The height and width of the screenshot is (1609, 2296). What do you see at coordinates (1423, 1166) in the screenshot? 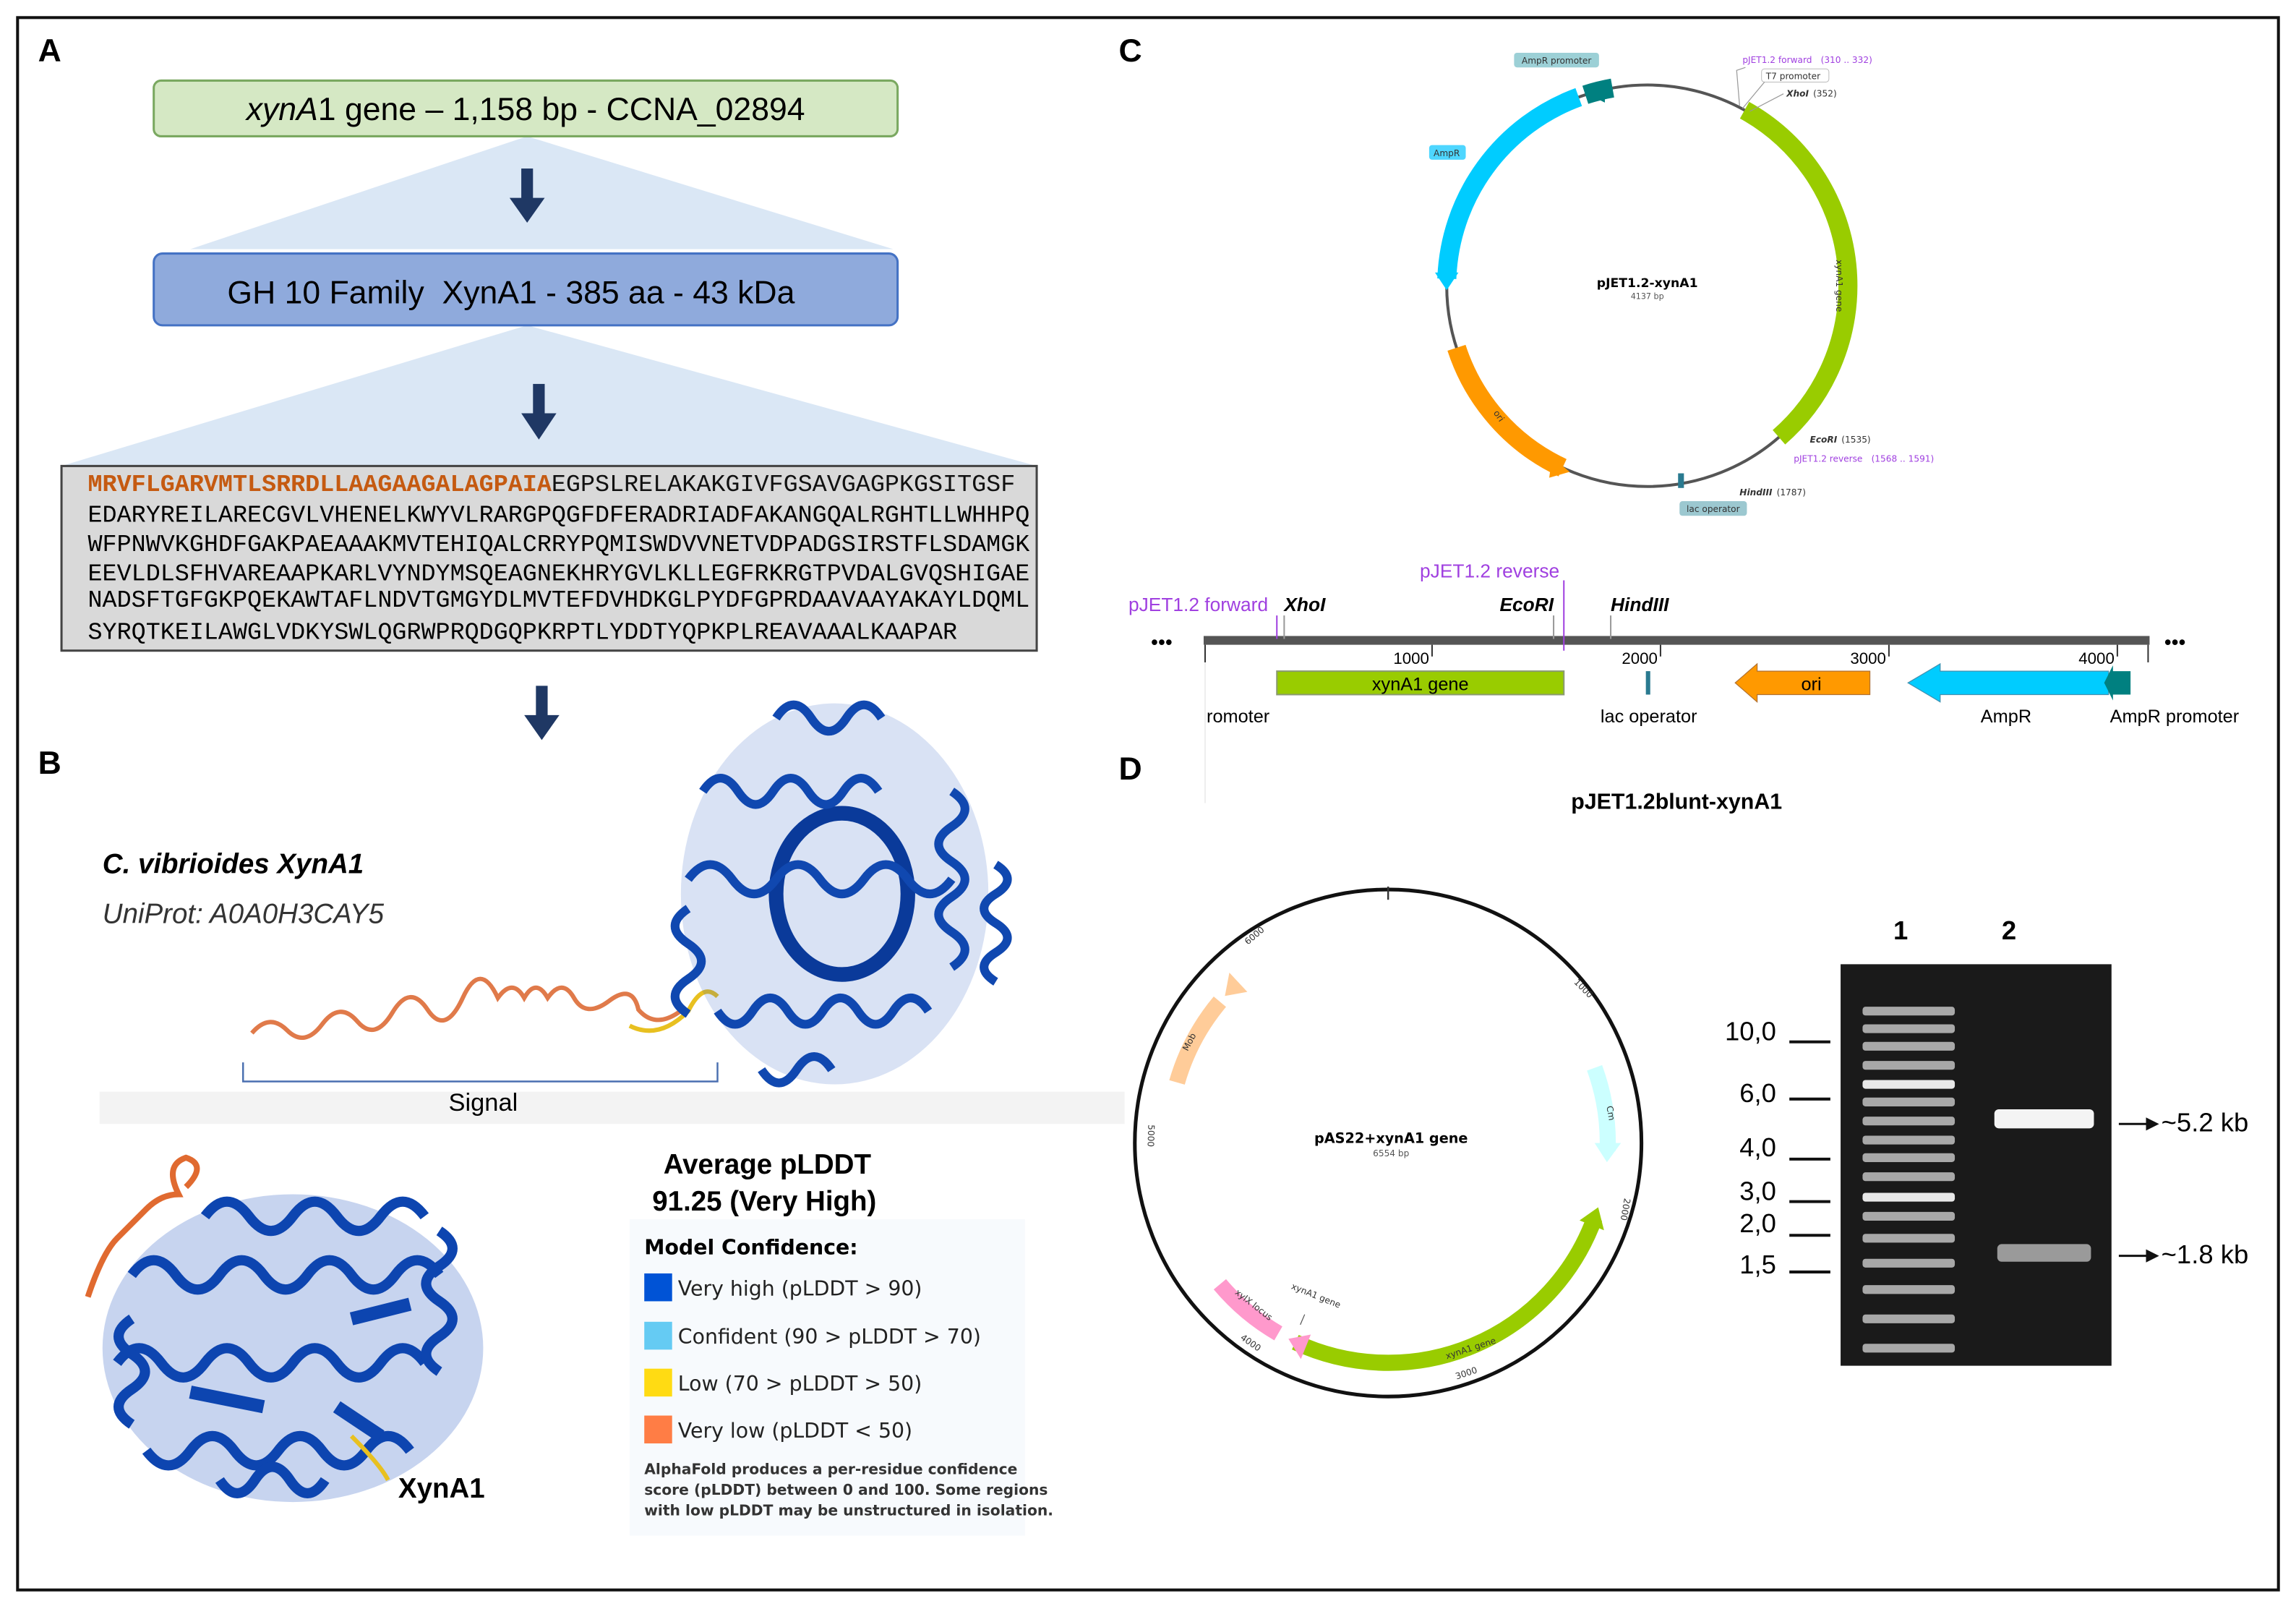
I see `feature-arrowheads` at bounding box center [1423, 1166].